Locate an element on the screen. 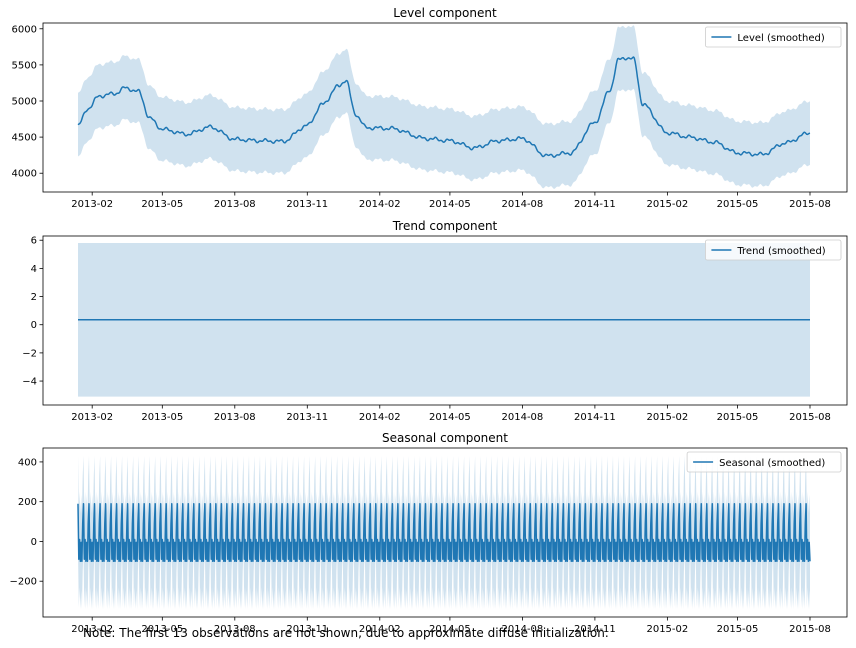 This screenshot has height=648, width=856. y-tick-label: 6 is located at coordinates (34, 241).